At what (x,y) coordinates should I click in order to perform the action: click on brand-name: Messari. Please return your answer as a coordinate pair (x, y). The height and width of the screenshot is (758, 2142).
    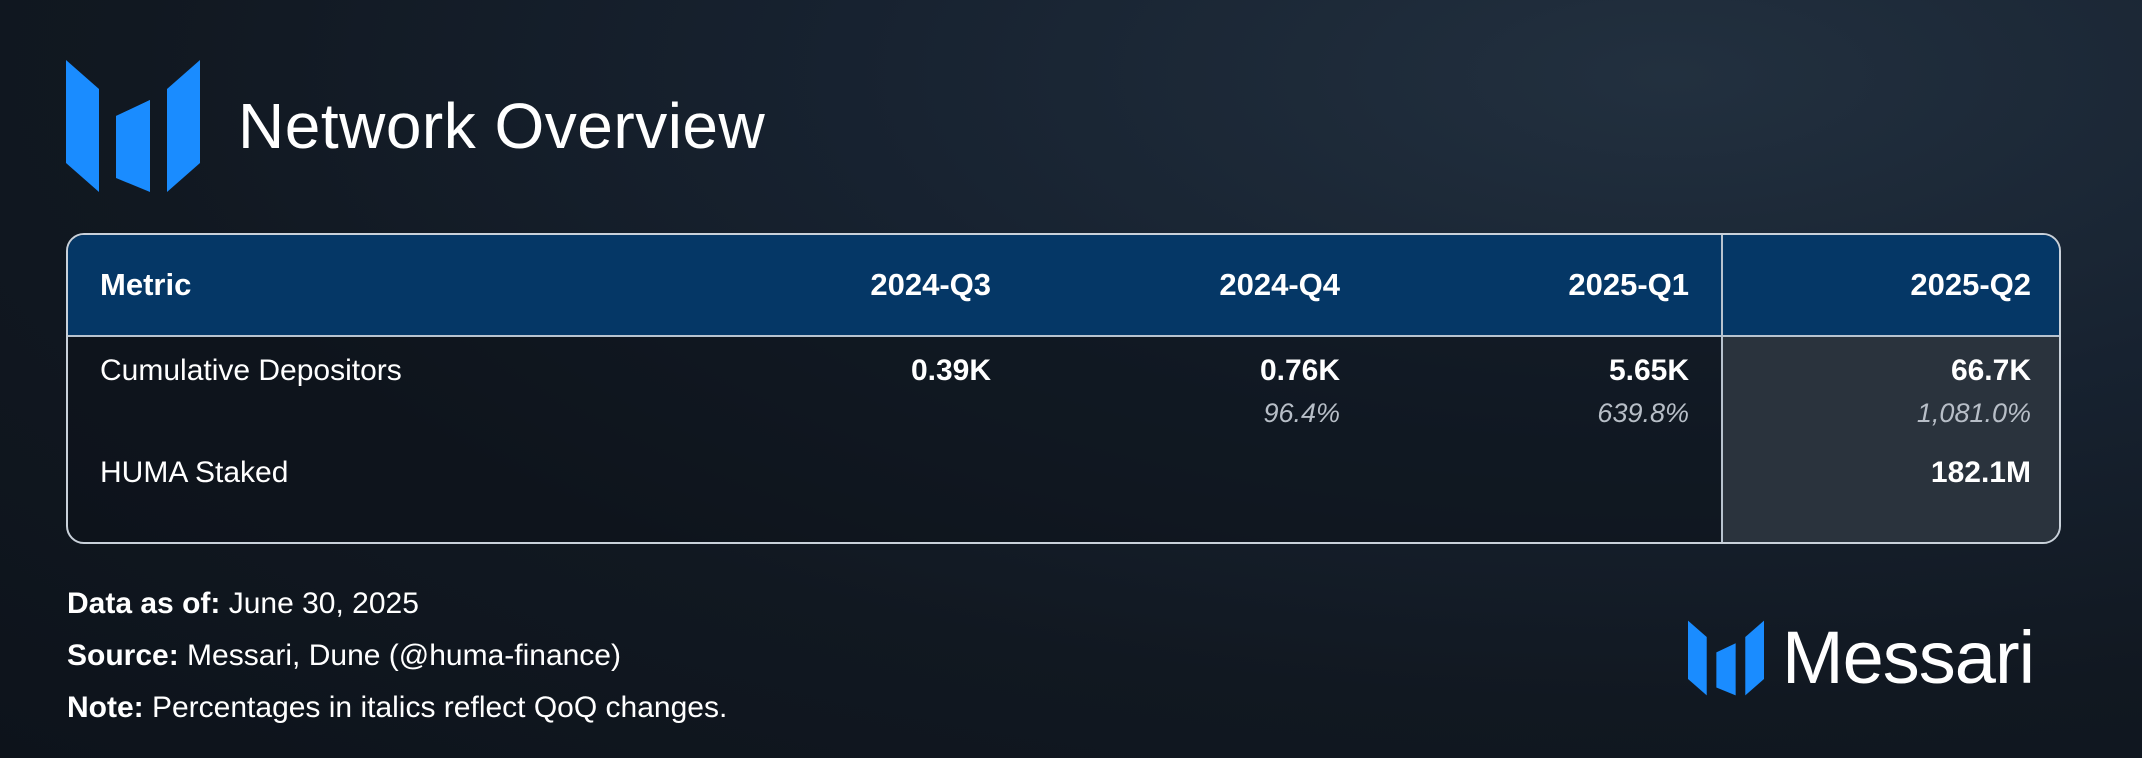
    Looking at the image, I should click on (1908, 657).